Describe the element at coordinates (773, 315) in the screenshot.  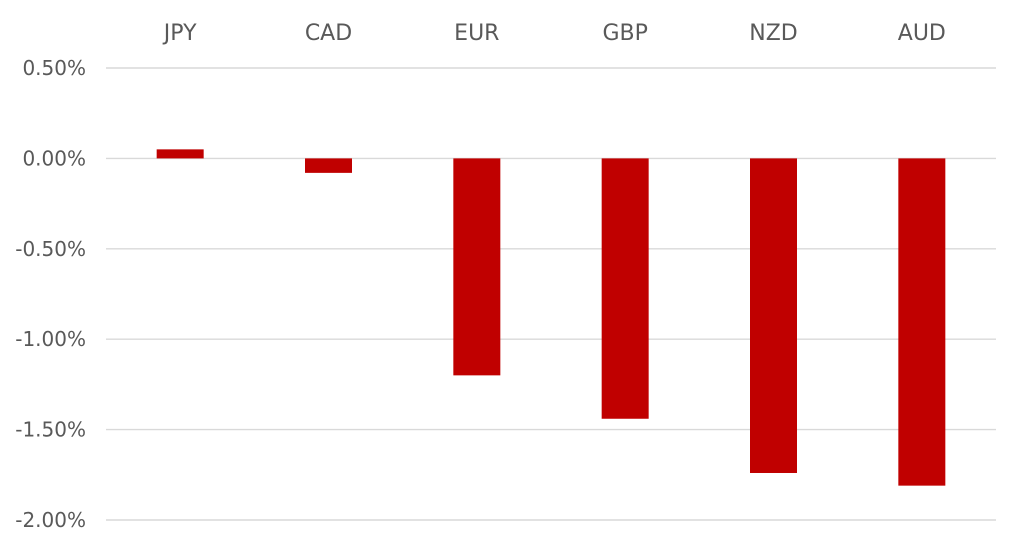
I see `bar-nzd` at that location.